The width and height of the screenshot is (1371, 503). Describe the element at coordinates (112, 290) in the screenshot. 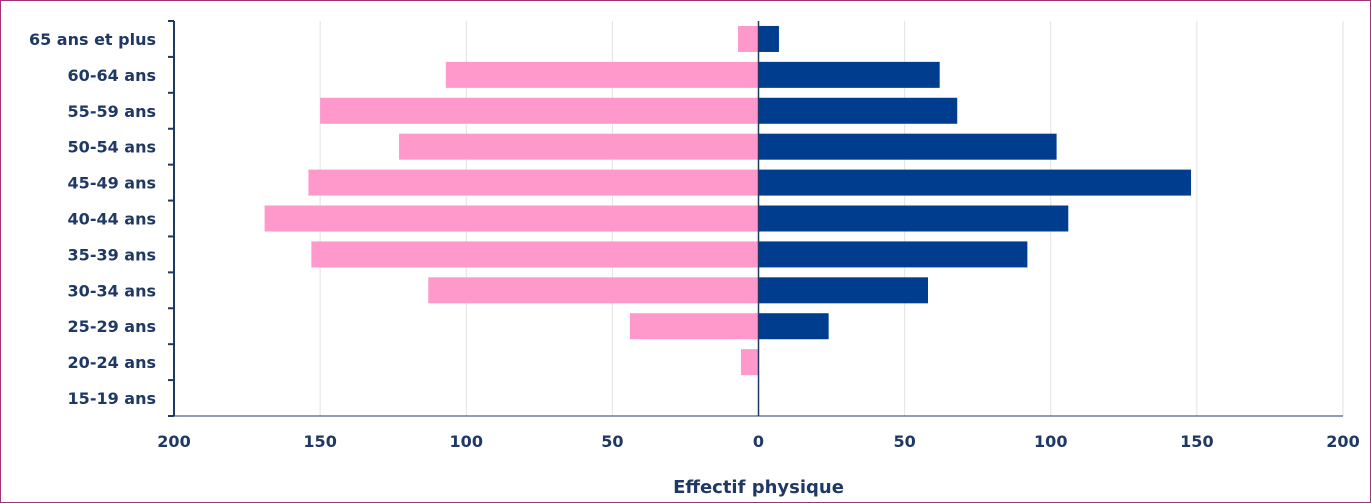

I see `y-tick-label: 30-34 ans` at that location.